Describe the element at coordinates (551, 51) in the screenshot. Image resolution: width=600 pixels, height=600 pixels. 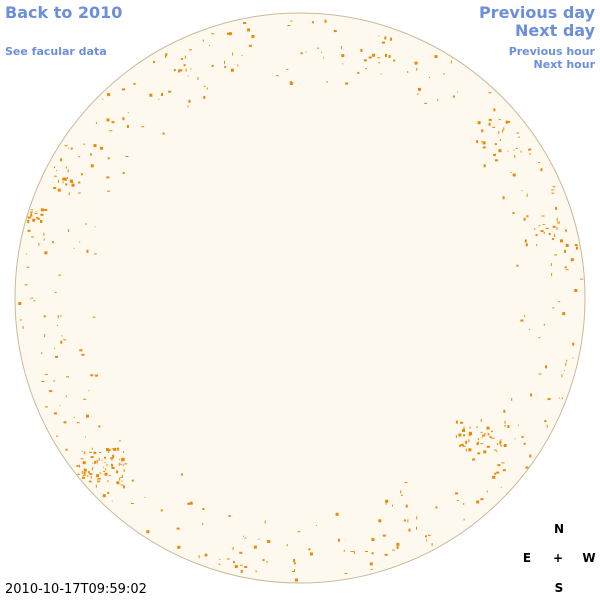
I see `previous-hour-link: Previous hour` at that location.